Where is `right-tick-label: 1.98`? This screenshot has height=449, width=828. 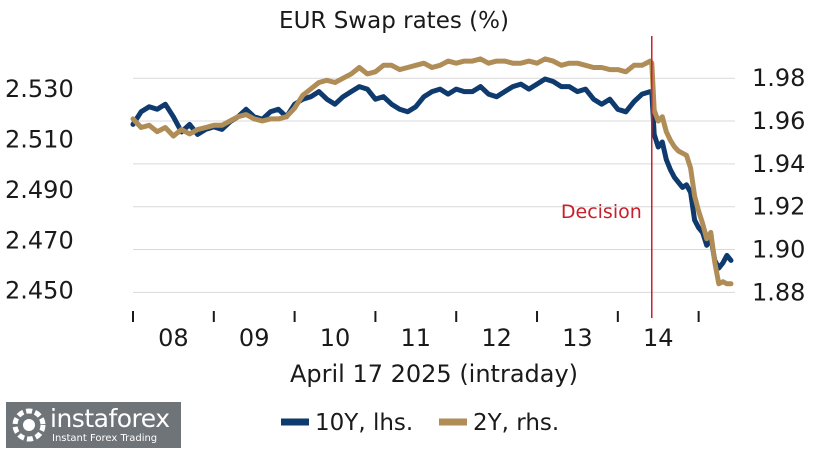 right-tick-label: 1.98 is located at coordinates (778, 78).